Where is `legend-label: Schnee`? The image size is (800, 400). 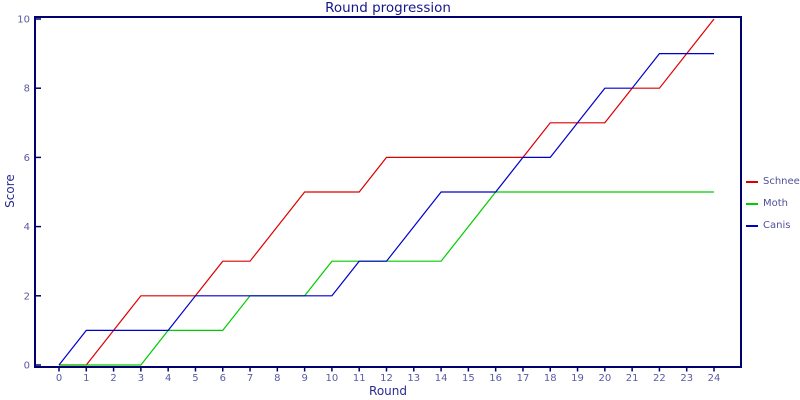 legend-label: Schnee is located at coordinates (781, 181).